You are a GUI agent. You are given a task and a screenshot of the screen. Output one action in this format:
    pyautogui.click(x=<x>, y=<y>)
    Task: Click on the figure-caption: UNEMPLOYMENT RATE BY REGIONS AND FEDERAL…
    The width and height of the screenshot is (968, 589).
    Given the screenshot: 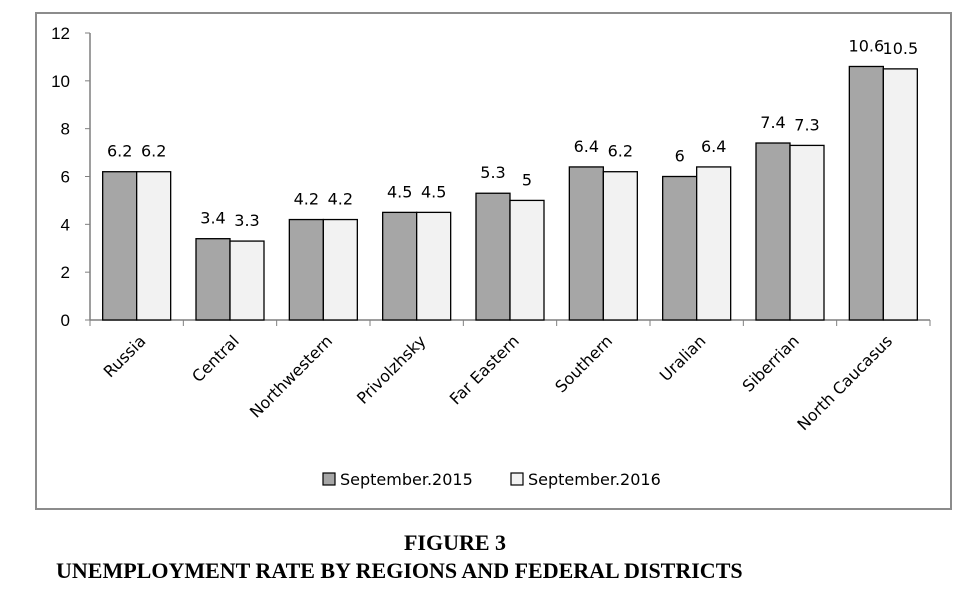 What is the action you would take?
    pyautogui.click(x=399, y=570)
    